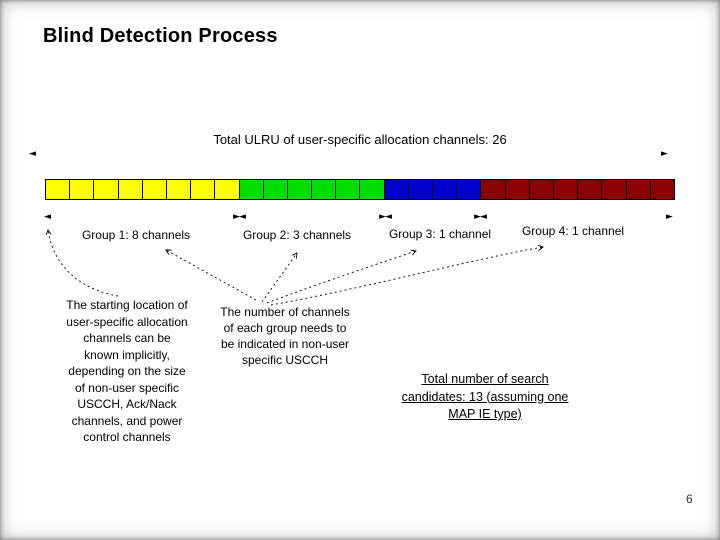 The height and width of the screenshot is (540, 720). I want to click on group1-span-left-arrow-icon: ◄, so click(47, 217).